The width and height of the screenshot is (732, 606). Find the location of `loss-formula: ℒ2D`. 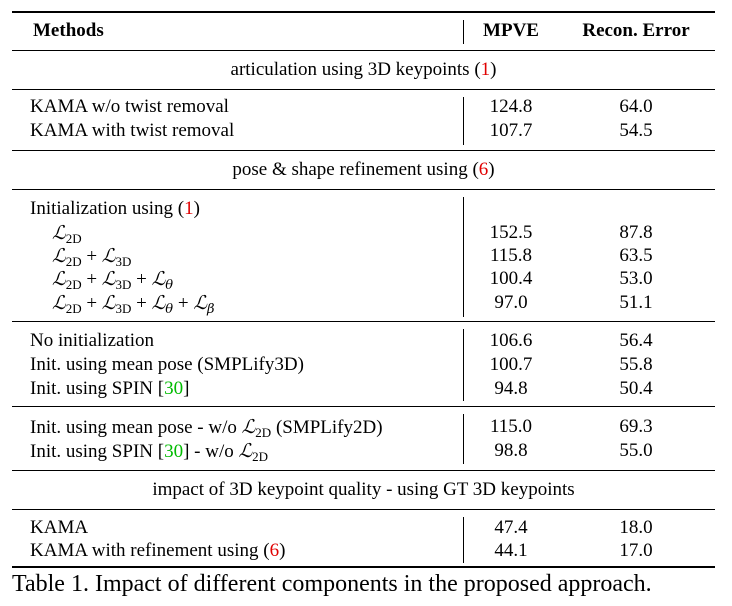

loss-formula: ℒ2D is located at coordinates (67, 234).